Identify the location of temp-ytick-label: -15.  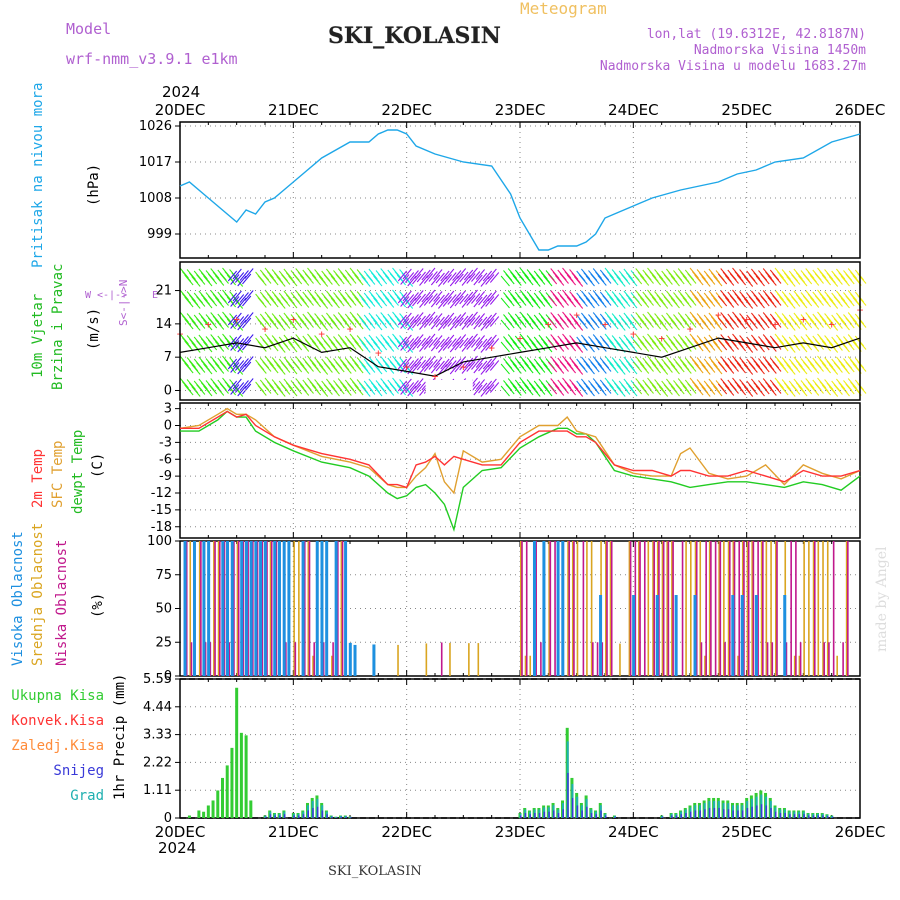
(161, 510).